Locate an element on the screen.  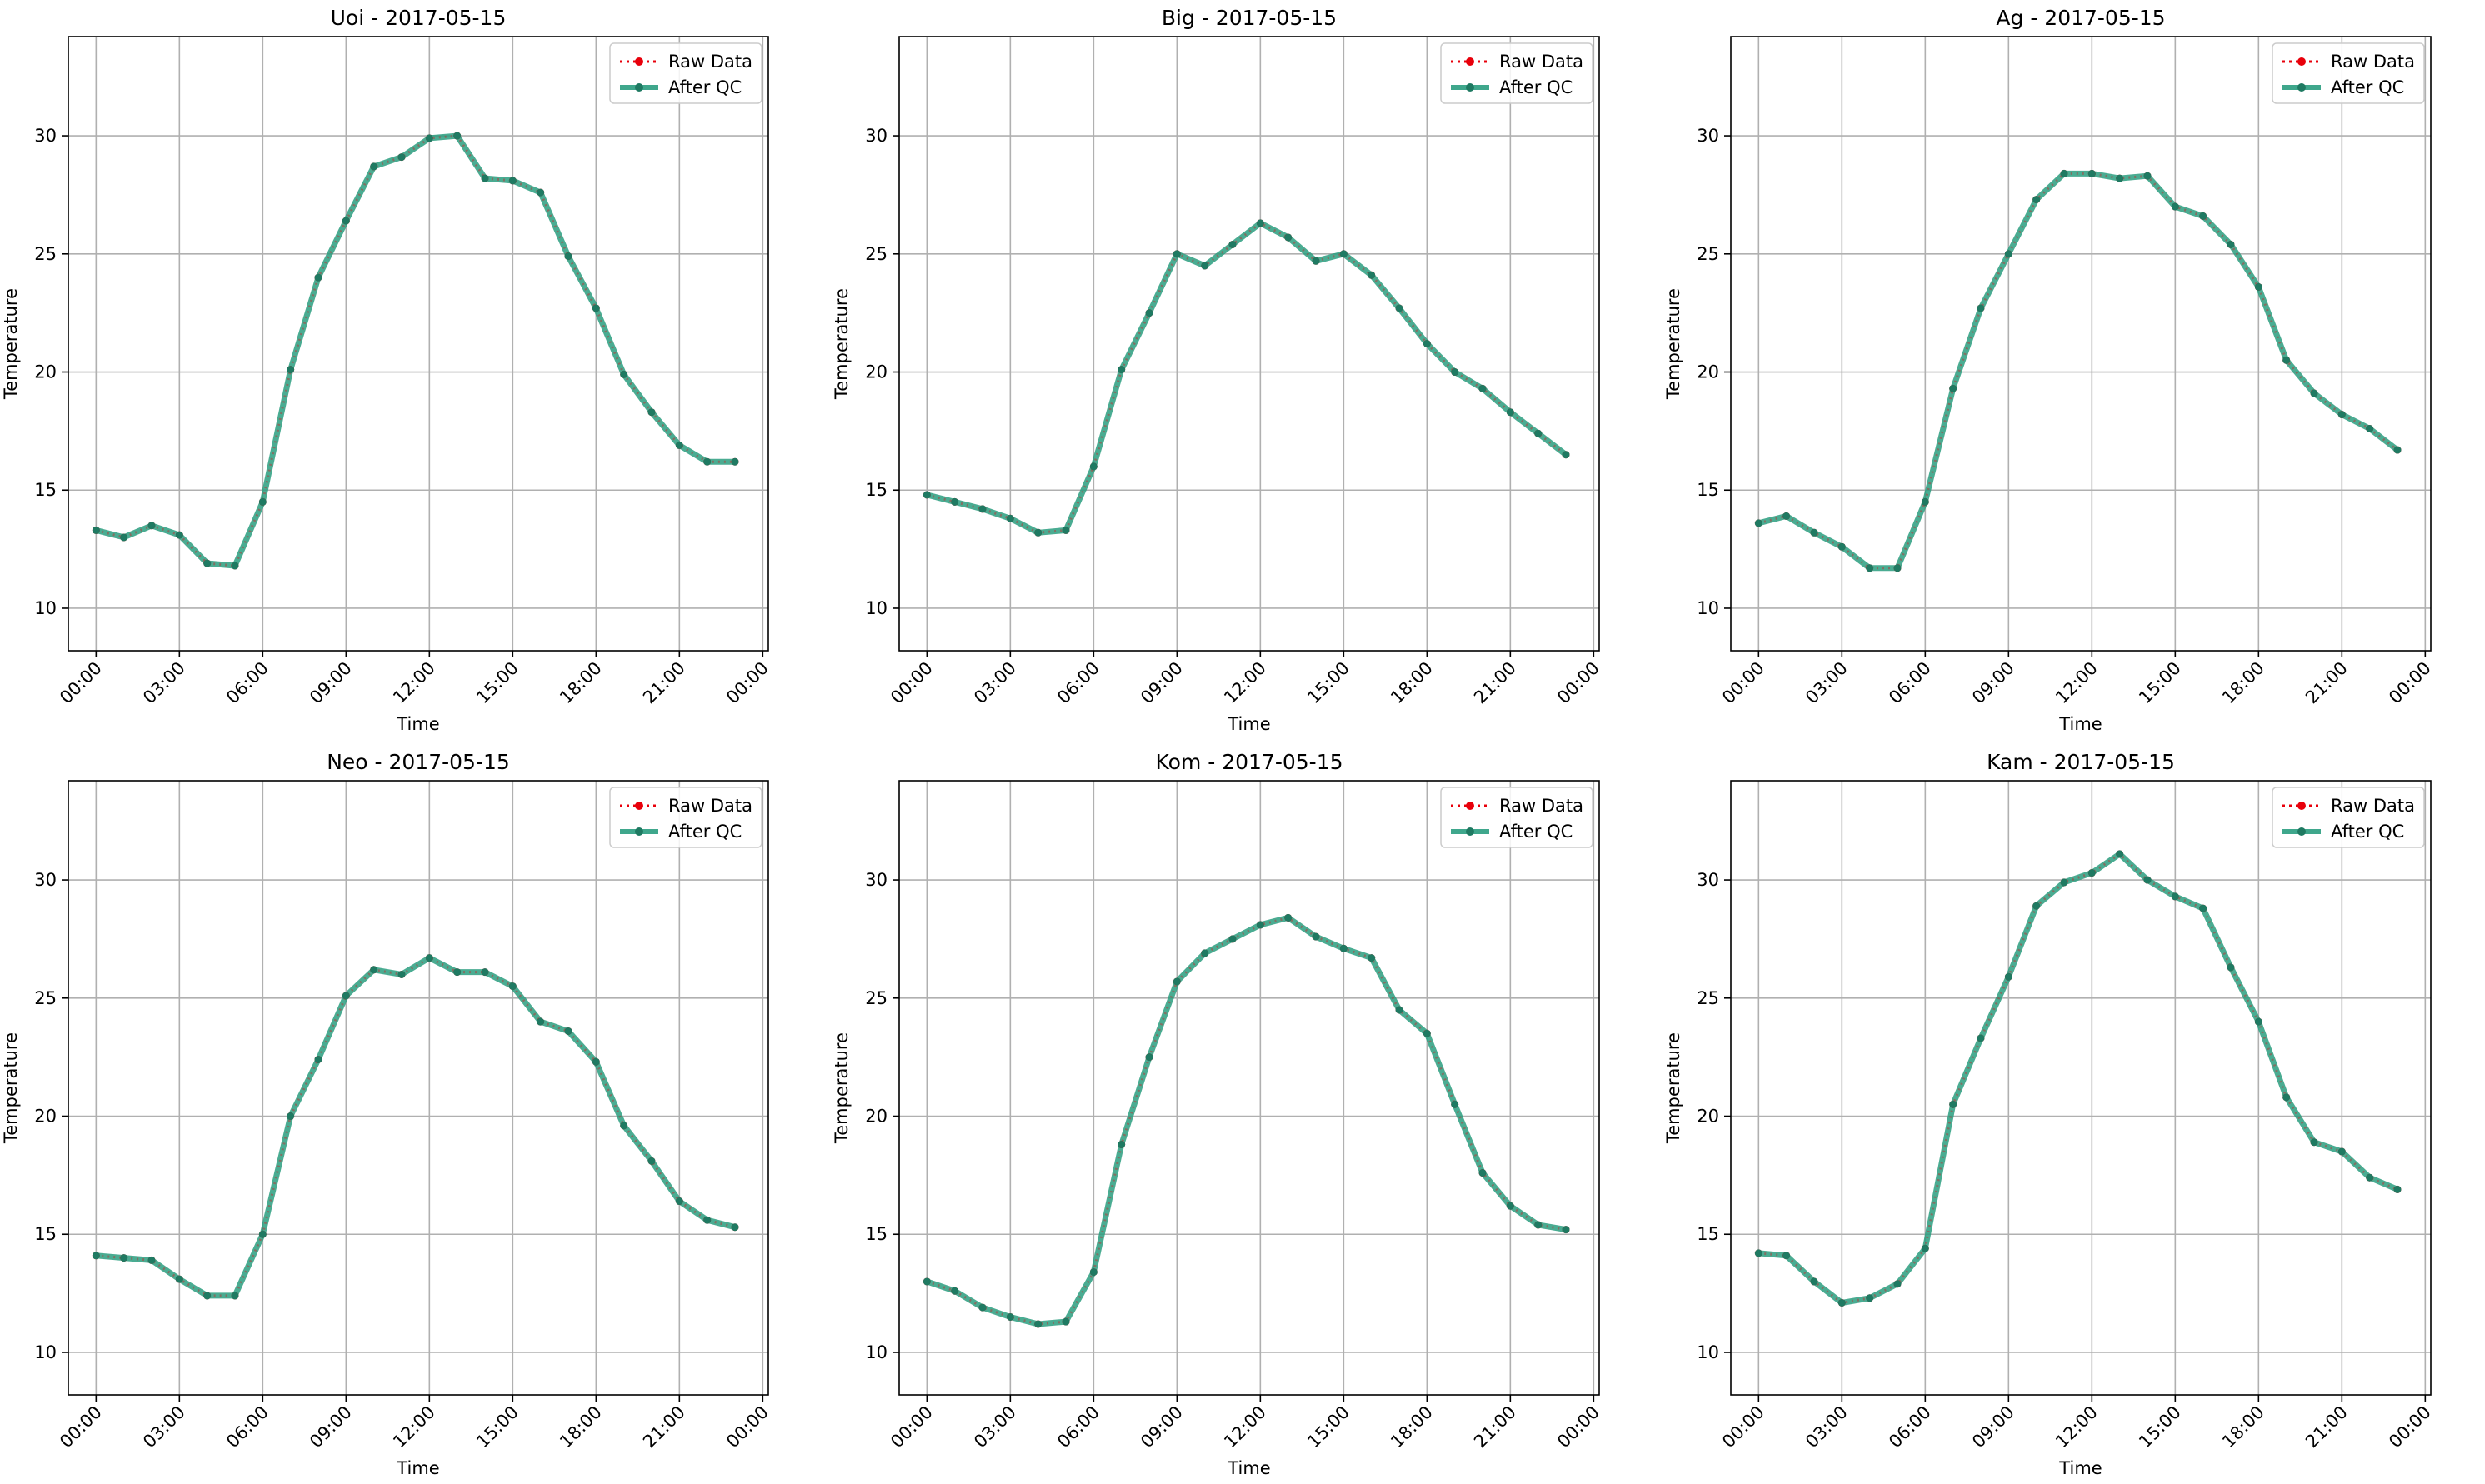
series-line-raw-data is located at coordinates (1246, 1121).